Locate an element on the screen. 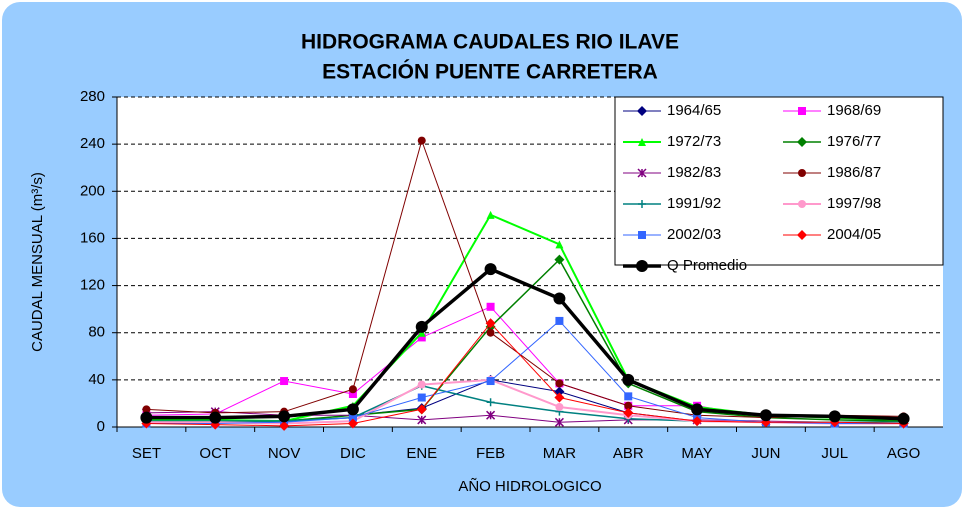  legend-box is located at coordinates (779, 181).